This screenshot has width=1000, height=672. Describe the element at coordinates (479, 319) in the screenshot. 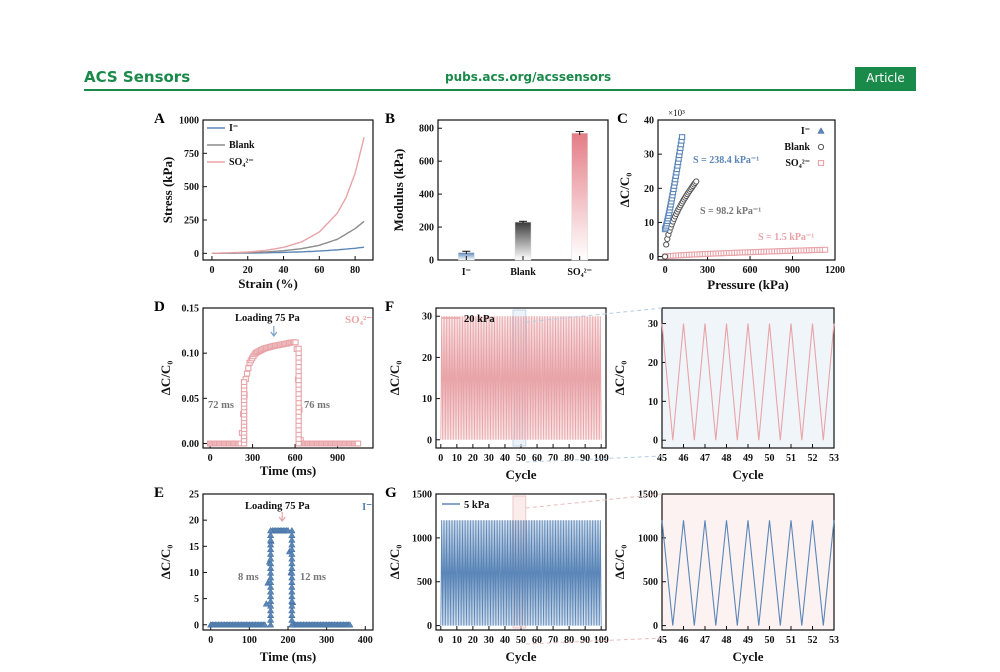

I see `legend-label: 20 kPa` at that location.